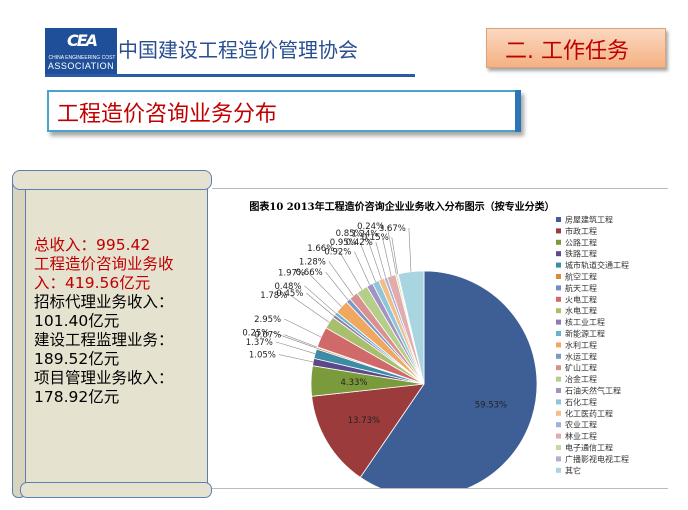 This screenshot has width=688, height=510. I want to click on data-label: 59.53%, so click(491, 406).